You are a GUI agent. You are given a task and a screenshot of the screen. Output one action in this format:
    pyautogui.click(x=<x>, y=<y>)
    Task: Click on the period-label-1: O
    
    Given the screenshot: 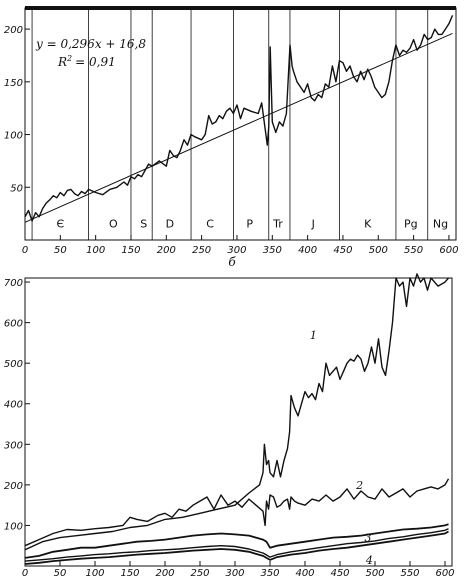 What is the action you would take?
    pyautogui.click(x=113, y=223)
    